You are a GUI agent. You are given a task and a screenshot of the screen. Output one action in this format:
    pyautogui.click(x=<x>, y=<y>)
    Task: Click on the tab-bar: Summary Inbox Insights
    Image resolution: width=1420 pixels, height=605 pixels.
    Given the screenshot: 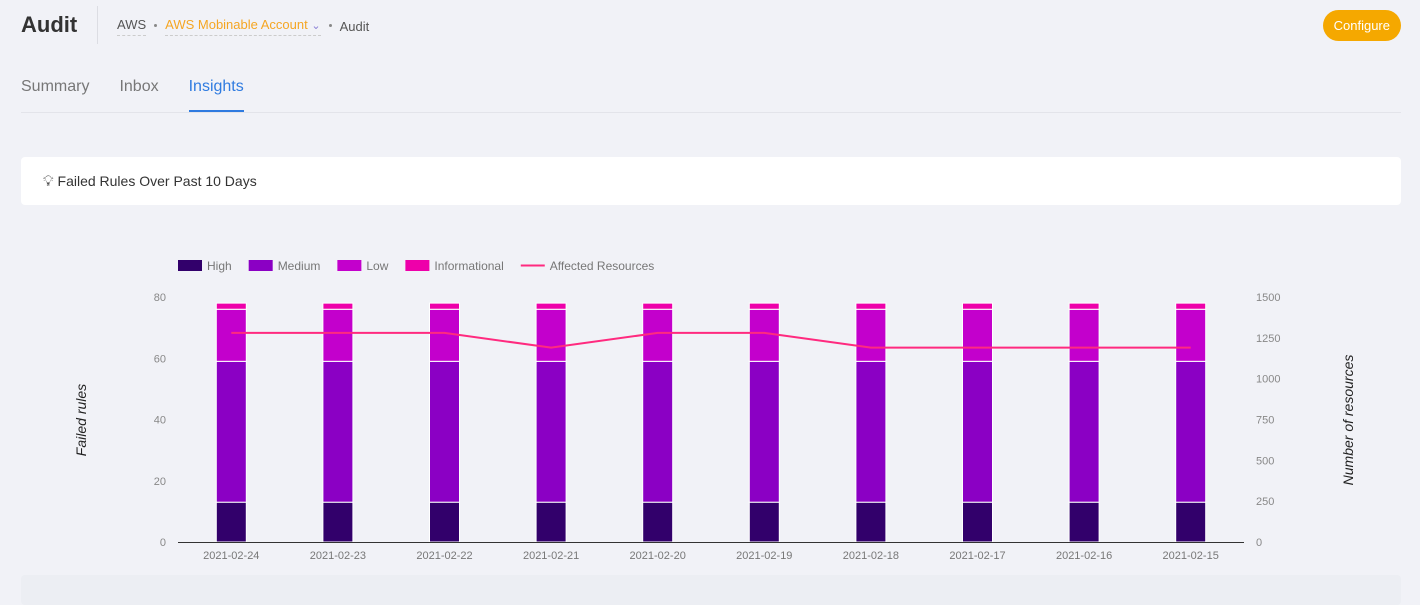 What is the action you would take?
    pyautogui.click(x=711, y=95)
    